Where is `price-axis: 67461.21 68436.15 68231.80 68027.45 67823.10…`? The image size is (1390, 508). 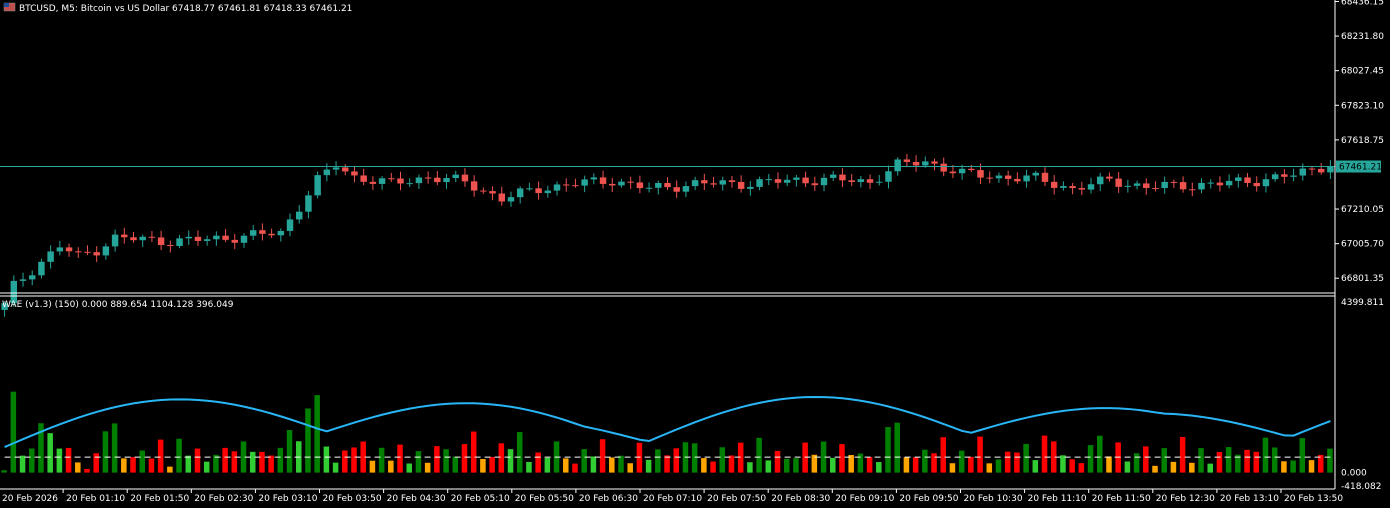 price-axis: 67461.21 68436.15 68231.80 68027.45 67823.10… is located at coordinates (1359, 246).